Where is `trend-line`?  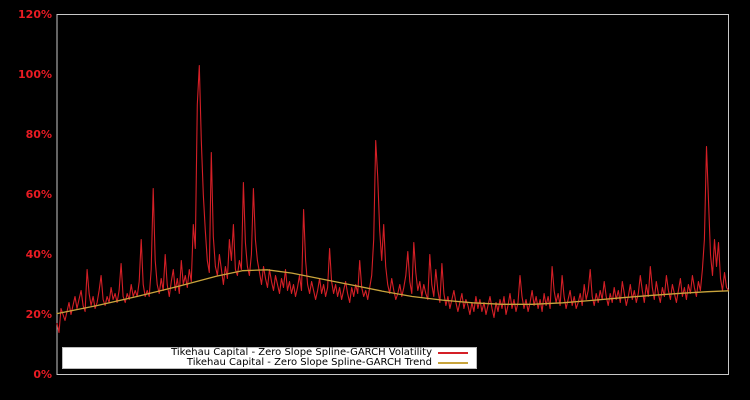 trend-line is located at coordinates (393, 292).